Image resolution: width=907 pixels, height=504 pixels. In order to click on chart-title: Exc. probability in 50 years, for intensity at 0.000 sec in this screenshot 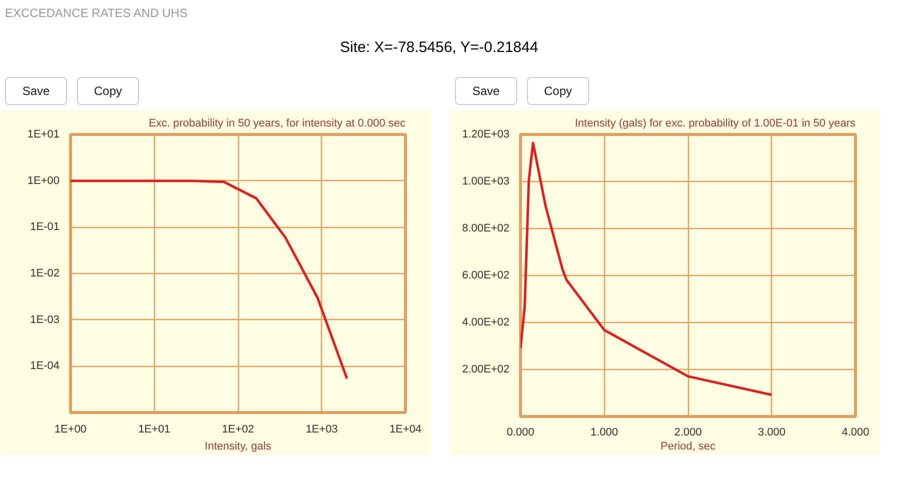, I will do `click(277, 124)`.